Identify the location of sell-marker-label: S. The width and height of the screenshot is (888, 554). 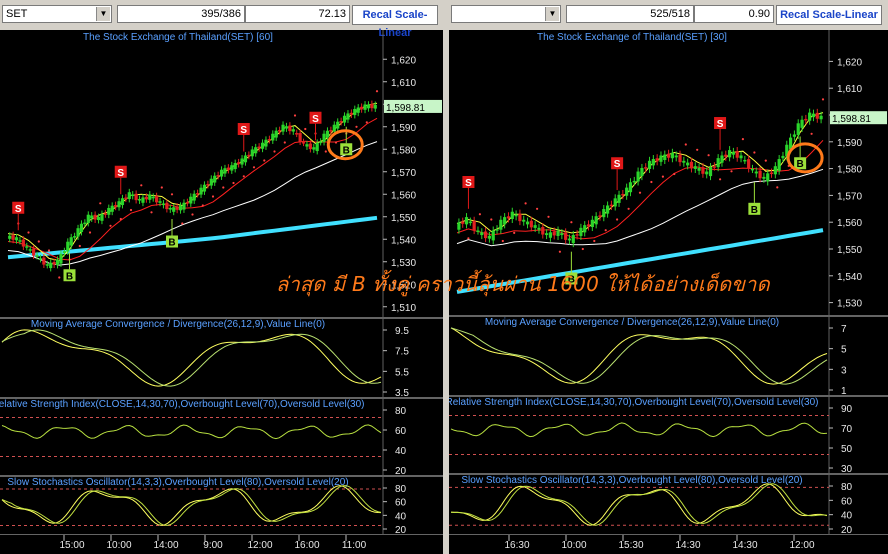
(18, 209).